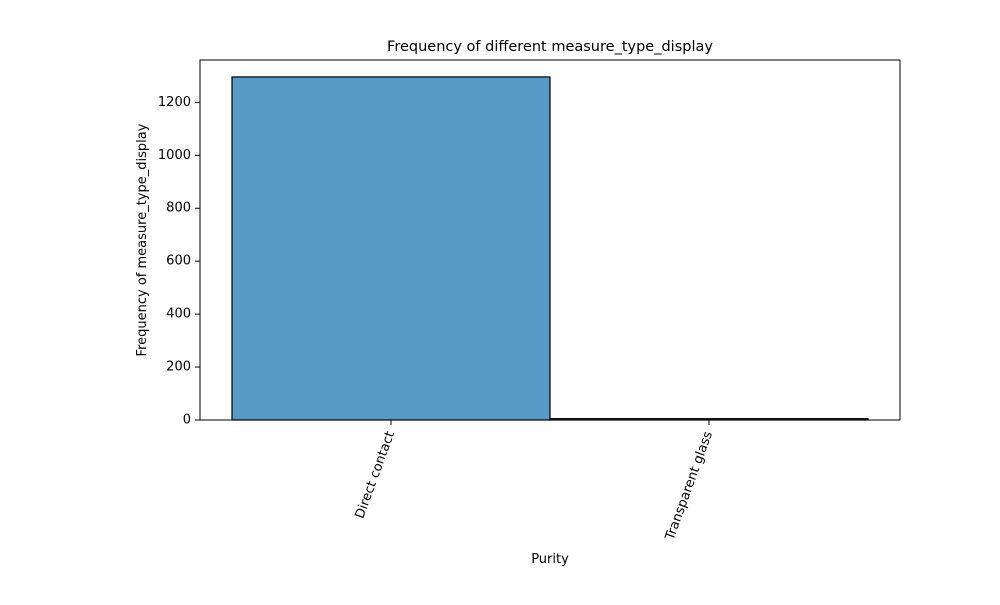 Image resolution: width=1000 pixels, height=605 pixels. What do you see at coordinates (142, 239) in the screenshot?
I see `y-axis-label: Frequency of measure_type_display` at bounding box center [142, 239].